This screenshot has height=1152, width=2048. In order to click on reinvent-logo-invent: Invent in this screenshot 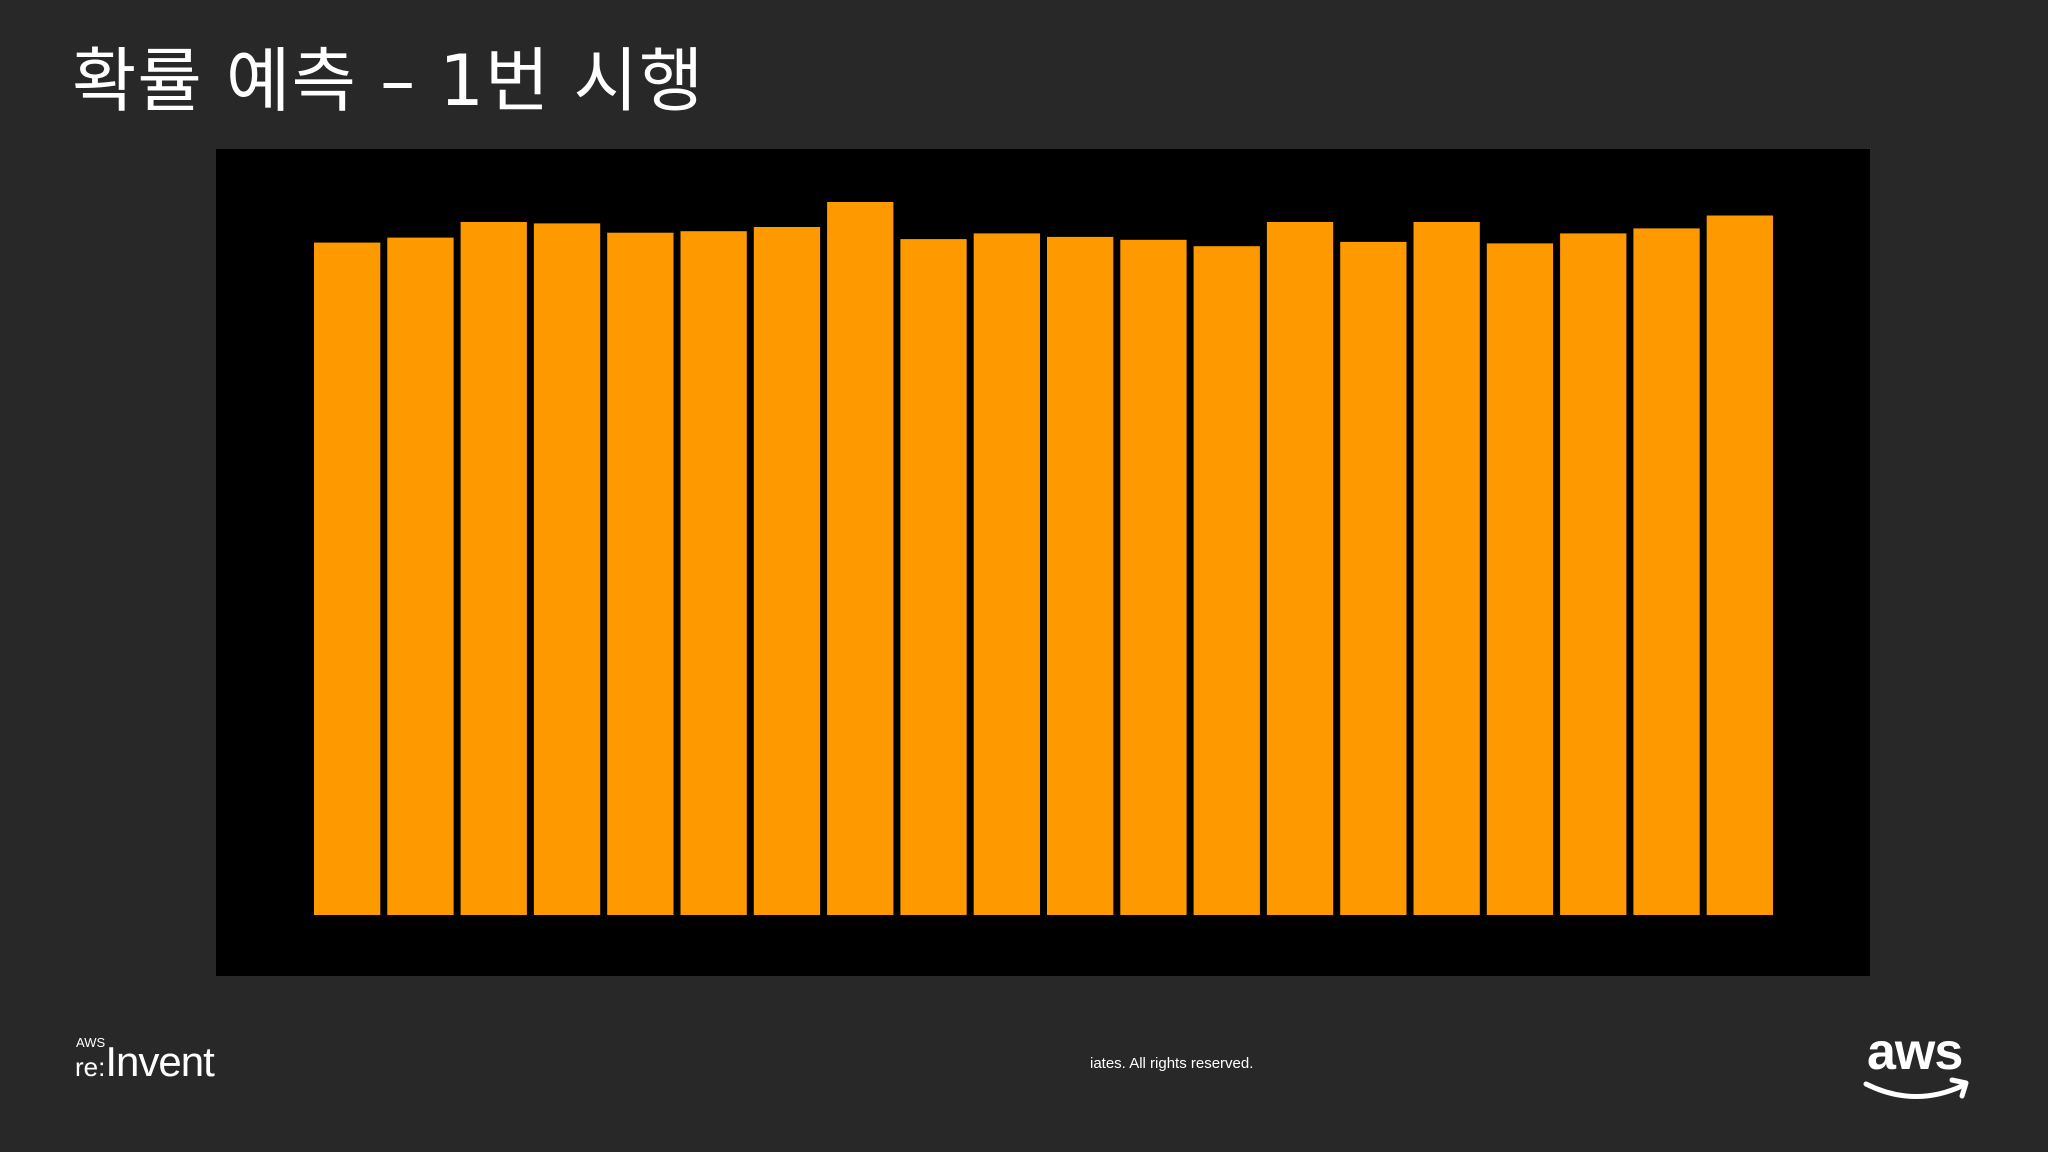, I will do `click(159, 1061)`.